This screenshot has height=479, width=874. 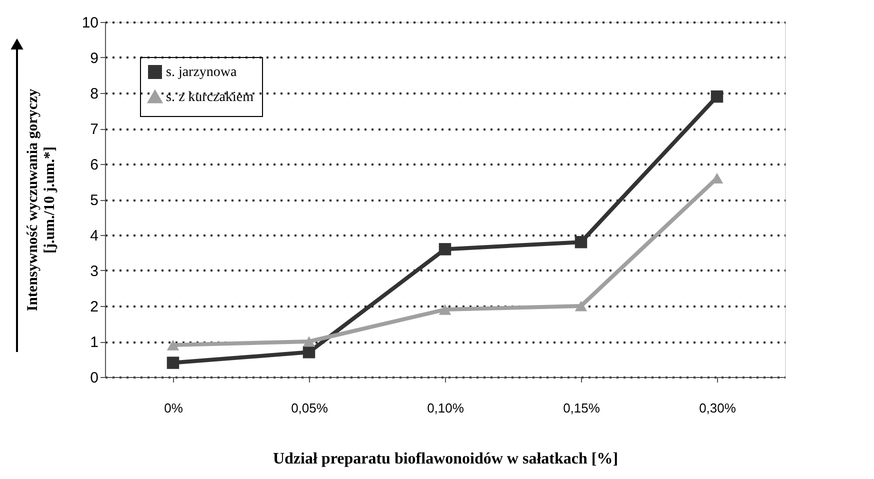 I want to click on y-tick-label: 3, so click(x=94, y=271).